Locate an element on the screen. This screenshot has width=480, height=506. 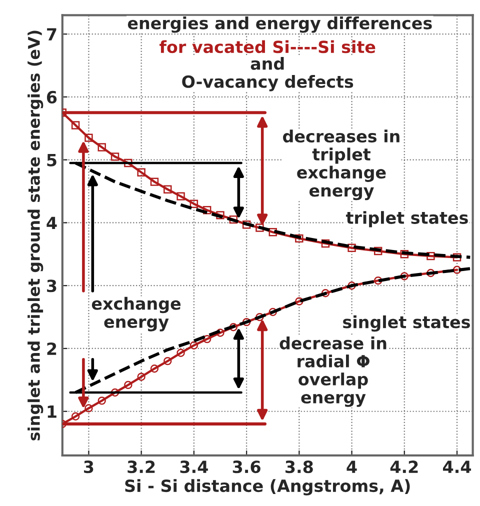
y-tick-label: 4 is located at coordinates (51, 223).